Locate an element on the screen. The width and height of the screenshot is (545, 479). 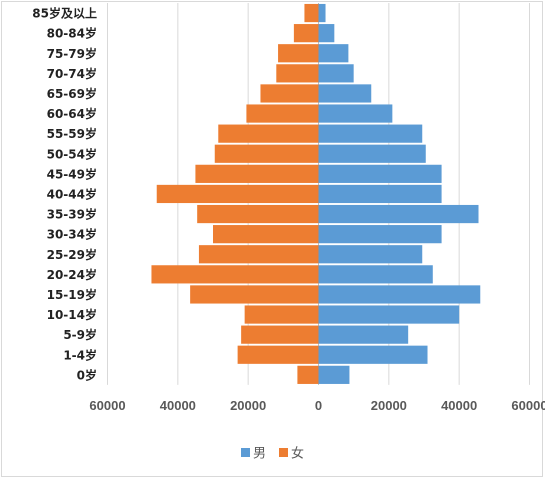
category-label-17: 1-4岁 is located at coordinates (80, 354).